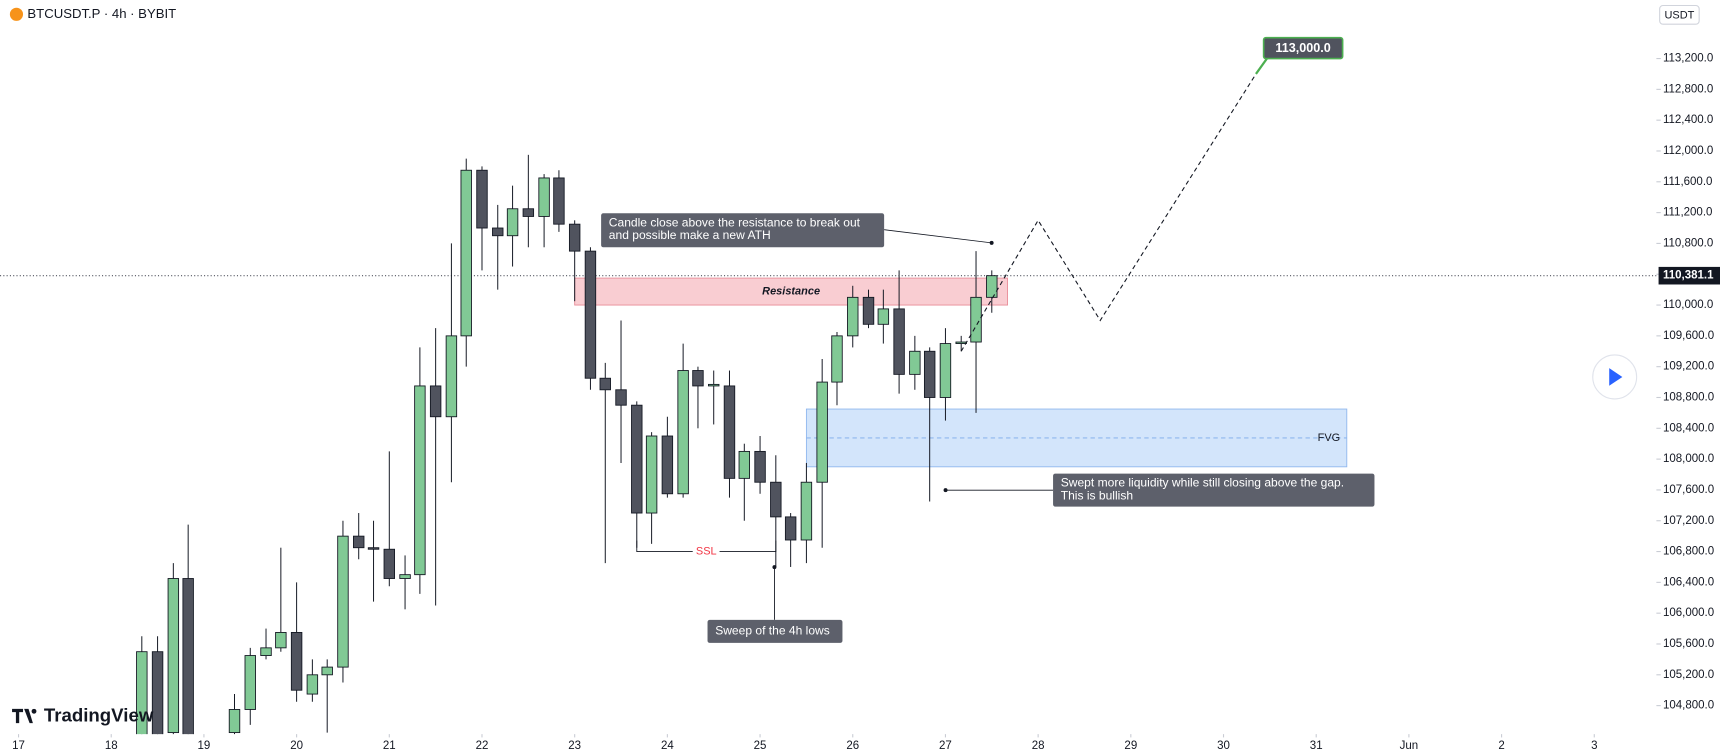 This screenshot has width=1720, height=755. Describe the element at coordinates (1038, 746) in the screenshot. I see `x-tick-label: 28` at that location.